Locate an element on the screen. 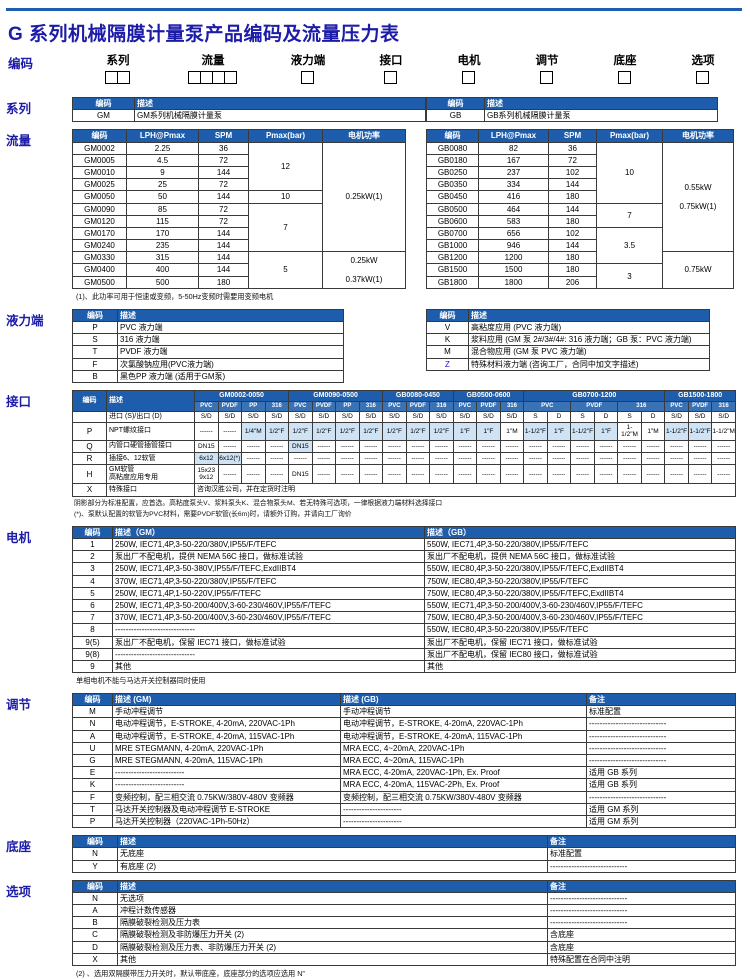  table-cell: 变频控制，配三相交流 0.75KW/380V-480V 变频器 is located at coordinates (463, 797).